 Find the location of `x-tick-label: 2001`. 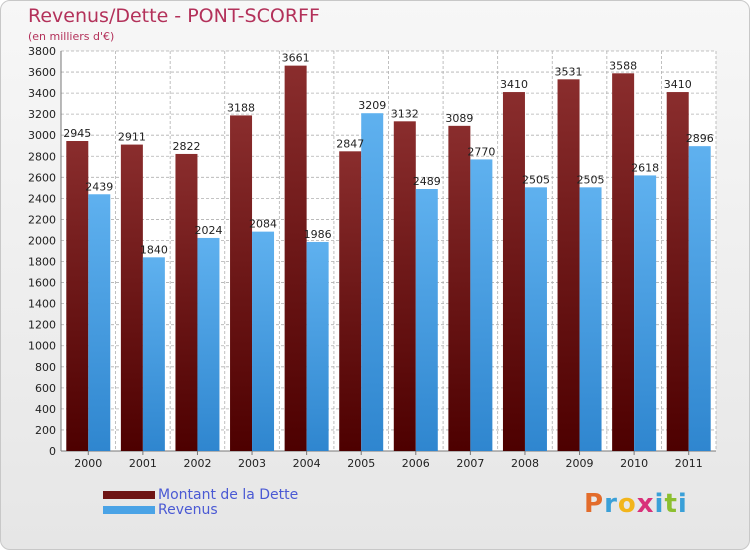

x-tick-label: 2001 is located at coordinates (143, 463).